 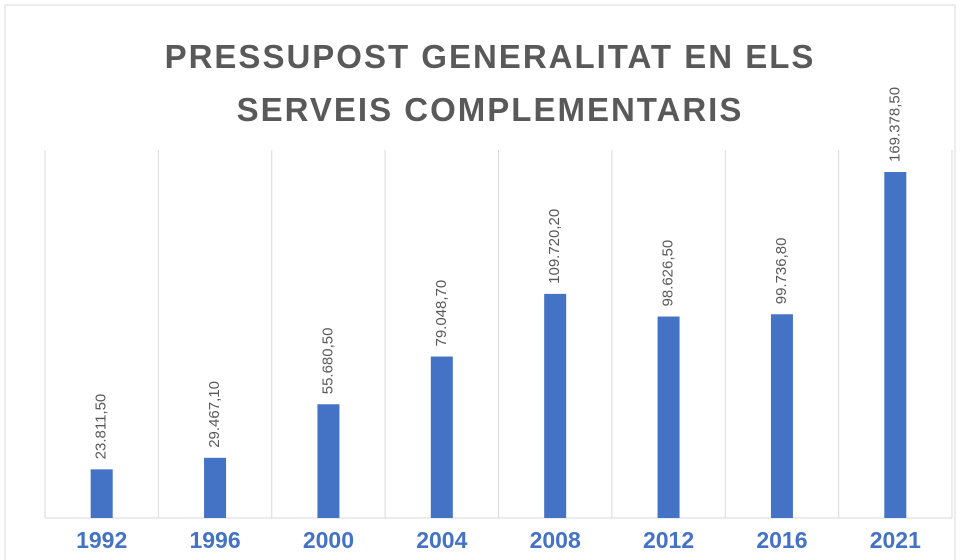 What do you see at coordinates (668, 273) in the screenshot?
I see `value-label: 98.626,50` at bounding box center [668, 273].